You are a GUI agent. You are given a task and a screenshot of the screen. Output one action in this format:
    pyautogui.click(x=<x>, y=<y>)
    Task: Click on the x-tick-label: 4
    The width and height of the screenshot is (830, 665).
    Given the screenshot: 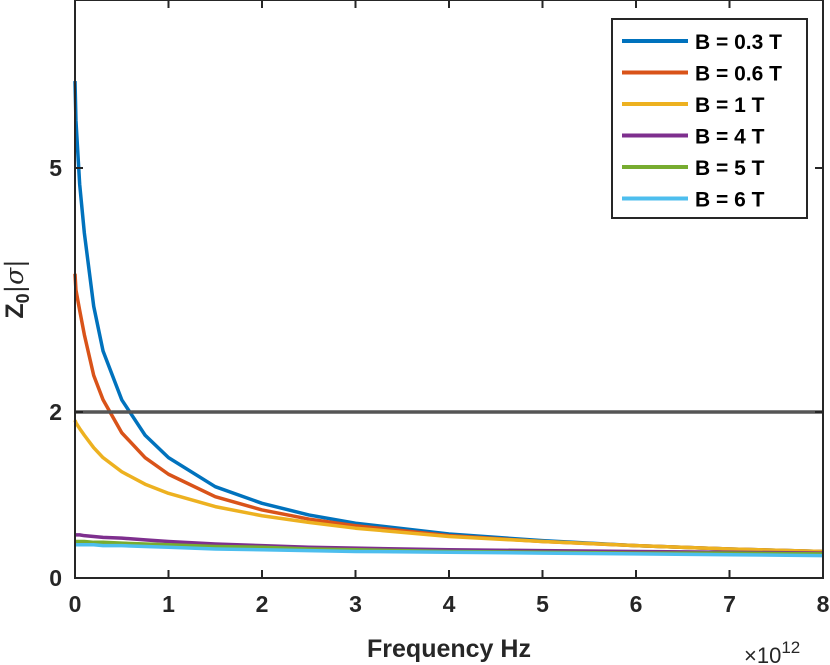 What is the action you would take?
    pyautogui.click(x=449, y=604)
    